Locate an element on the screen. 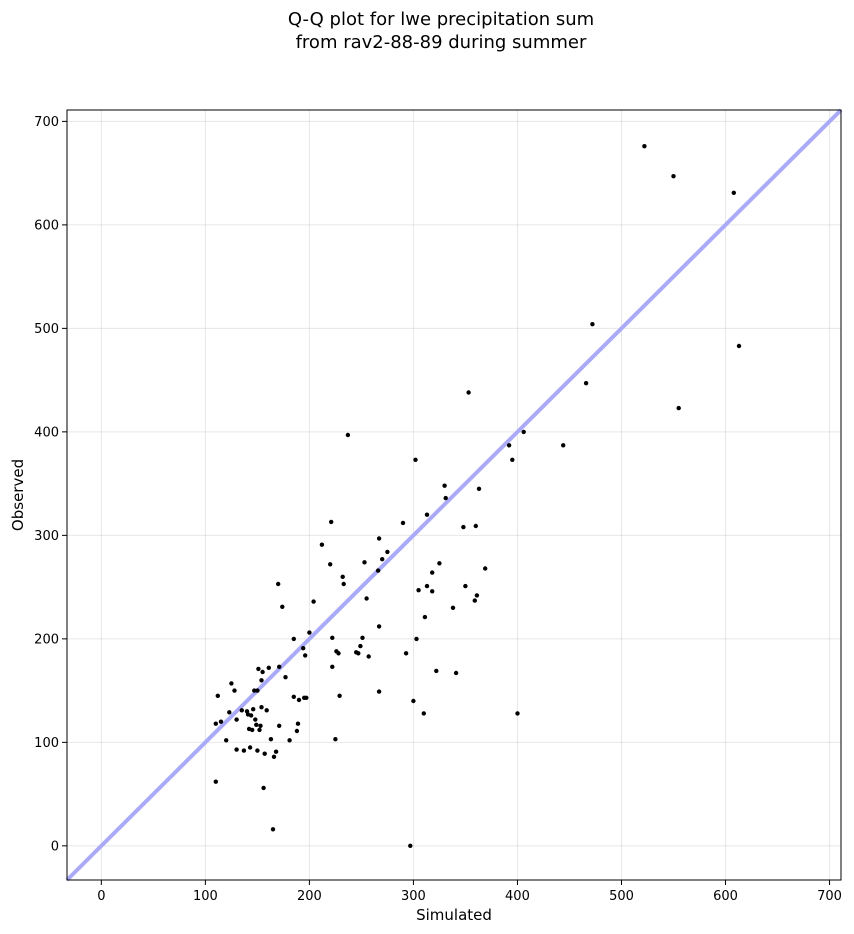 The width and height of the screenshot is (854, 934). x-tick-label: 100 is located at coordinates (205, 896).